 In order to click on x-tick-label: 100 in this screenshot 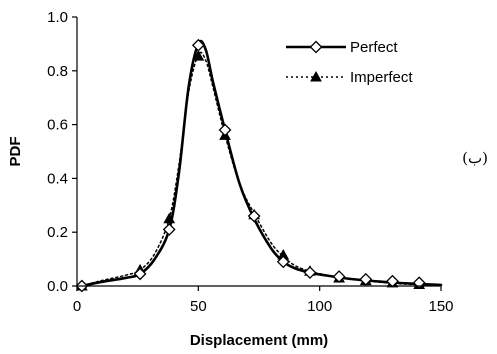, I will do `click(319, 306)`.